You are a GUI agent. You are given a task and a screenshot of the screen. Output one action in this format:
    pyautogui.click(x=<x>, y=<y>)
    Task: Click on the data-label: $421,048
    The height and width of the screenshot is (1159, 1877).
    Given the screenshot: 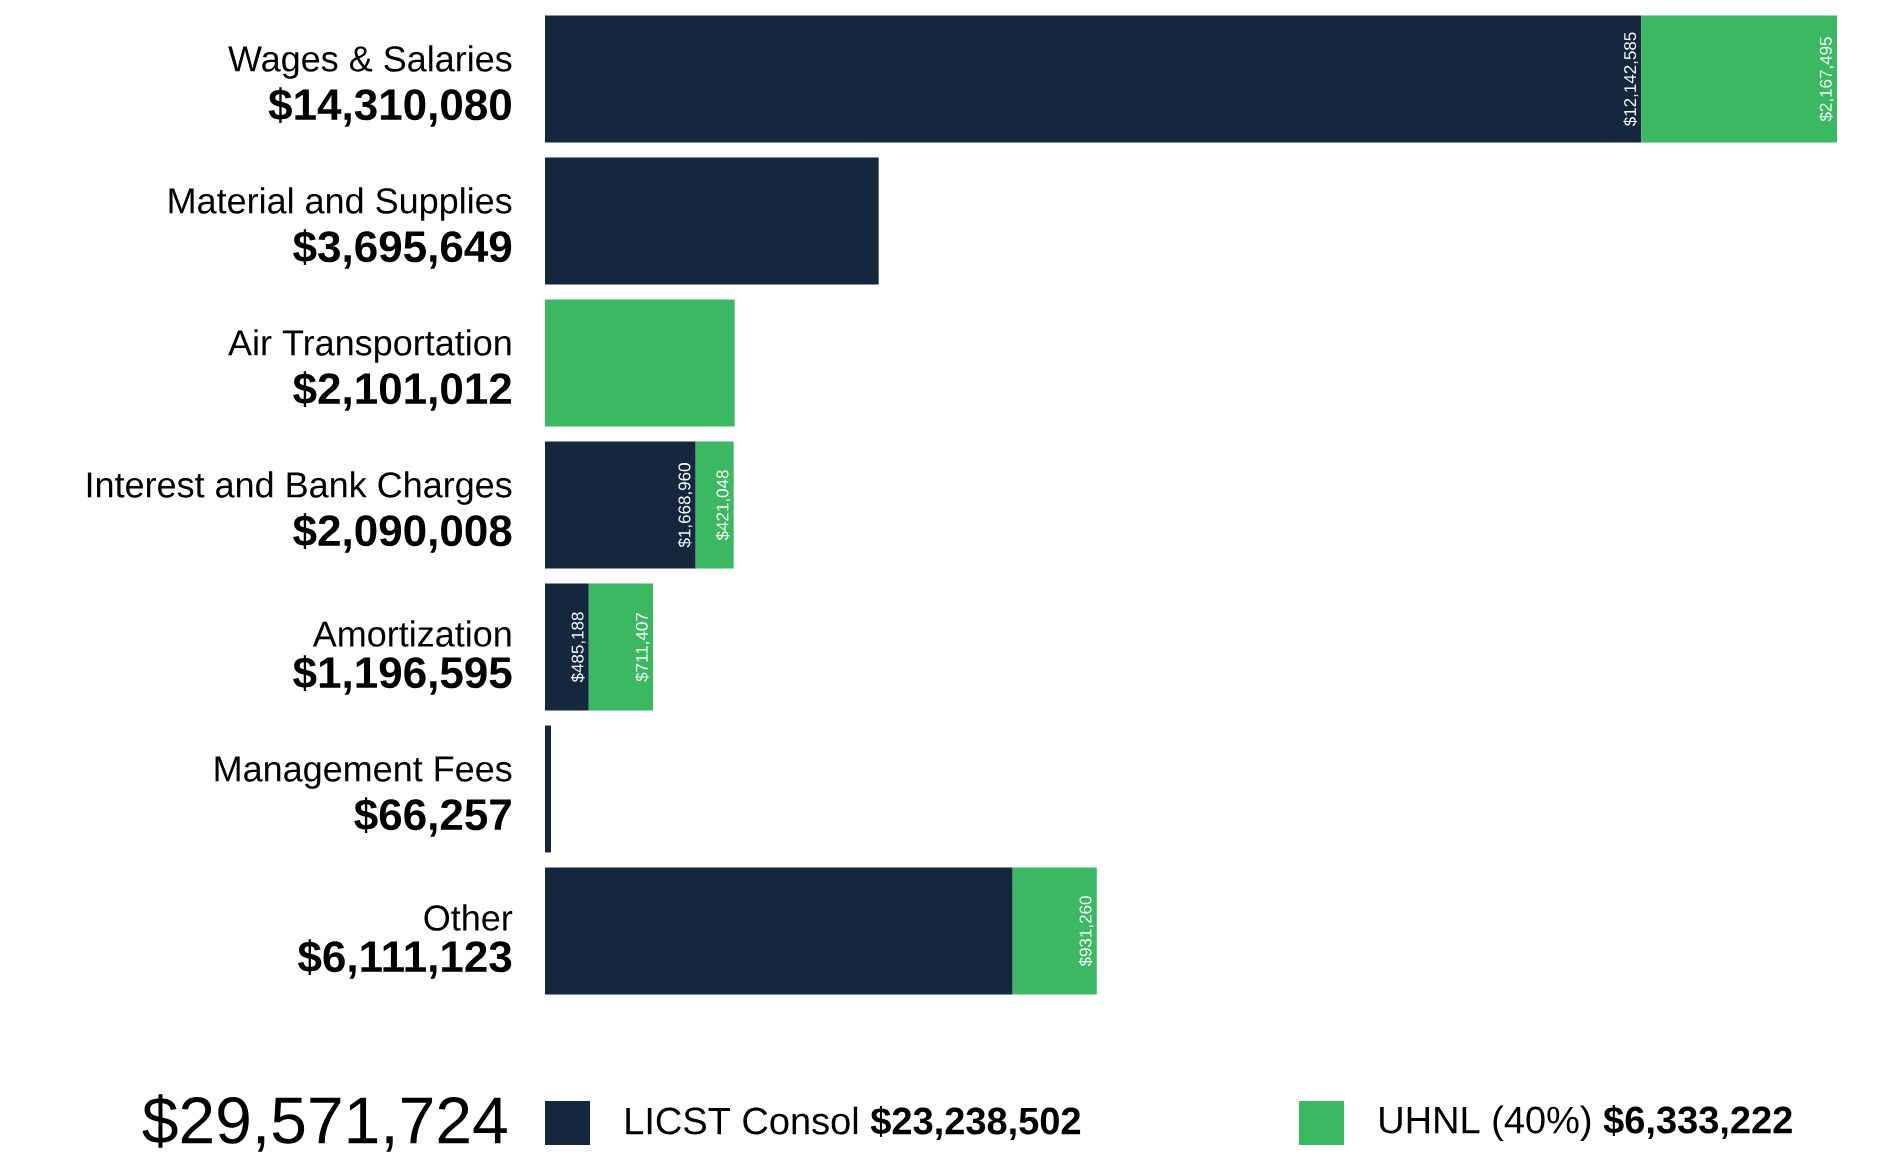 What is the action you would take?
    pyautogui.click(x=723, y=505)
    